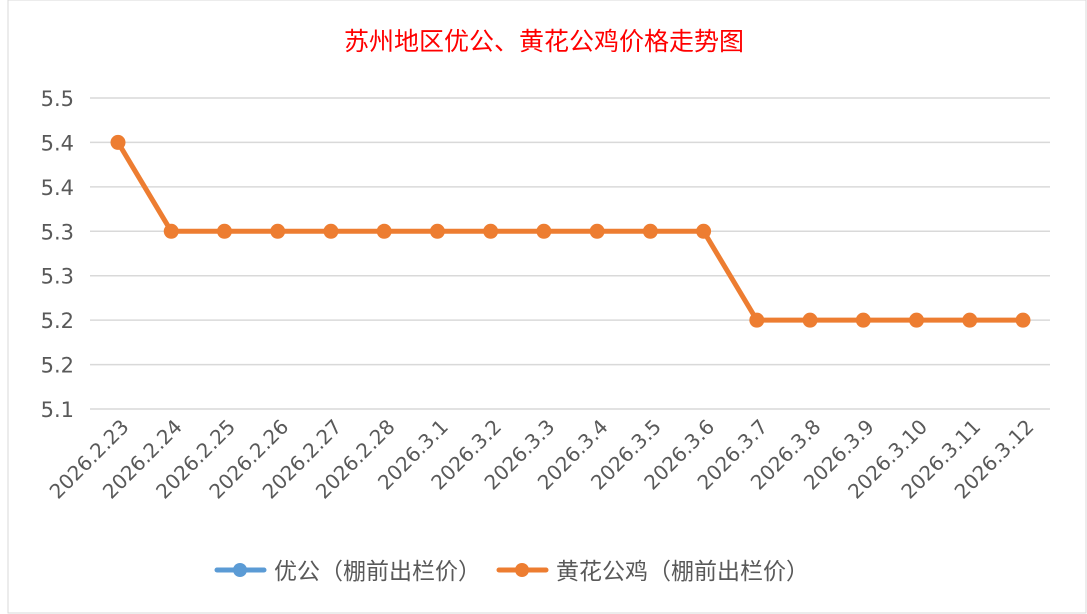  Describe the element at coordinates (377, 572) in the screenshot. I see `legend-label: 优公（棚前出栏价）` at that location.